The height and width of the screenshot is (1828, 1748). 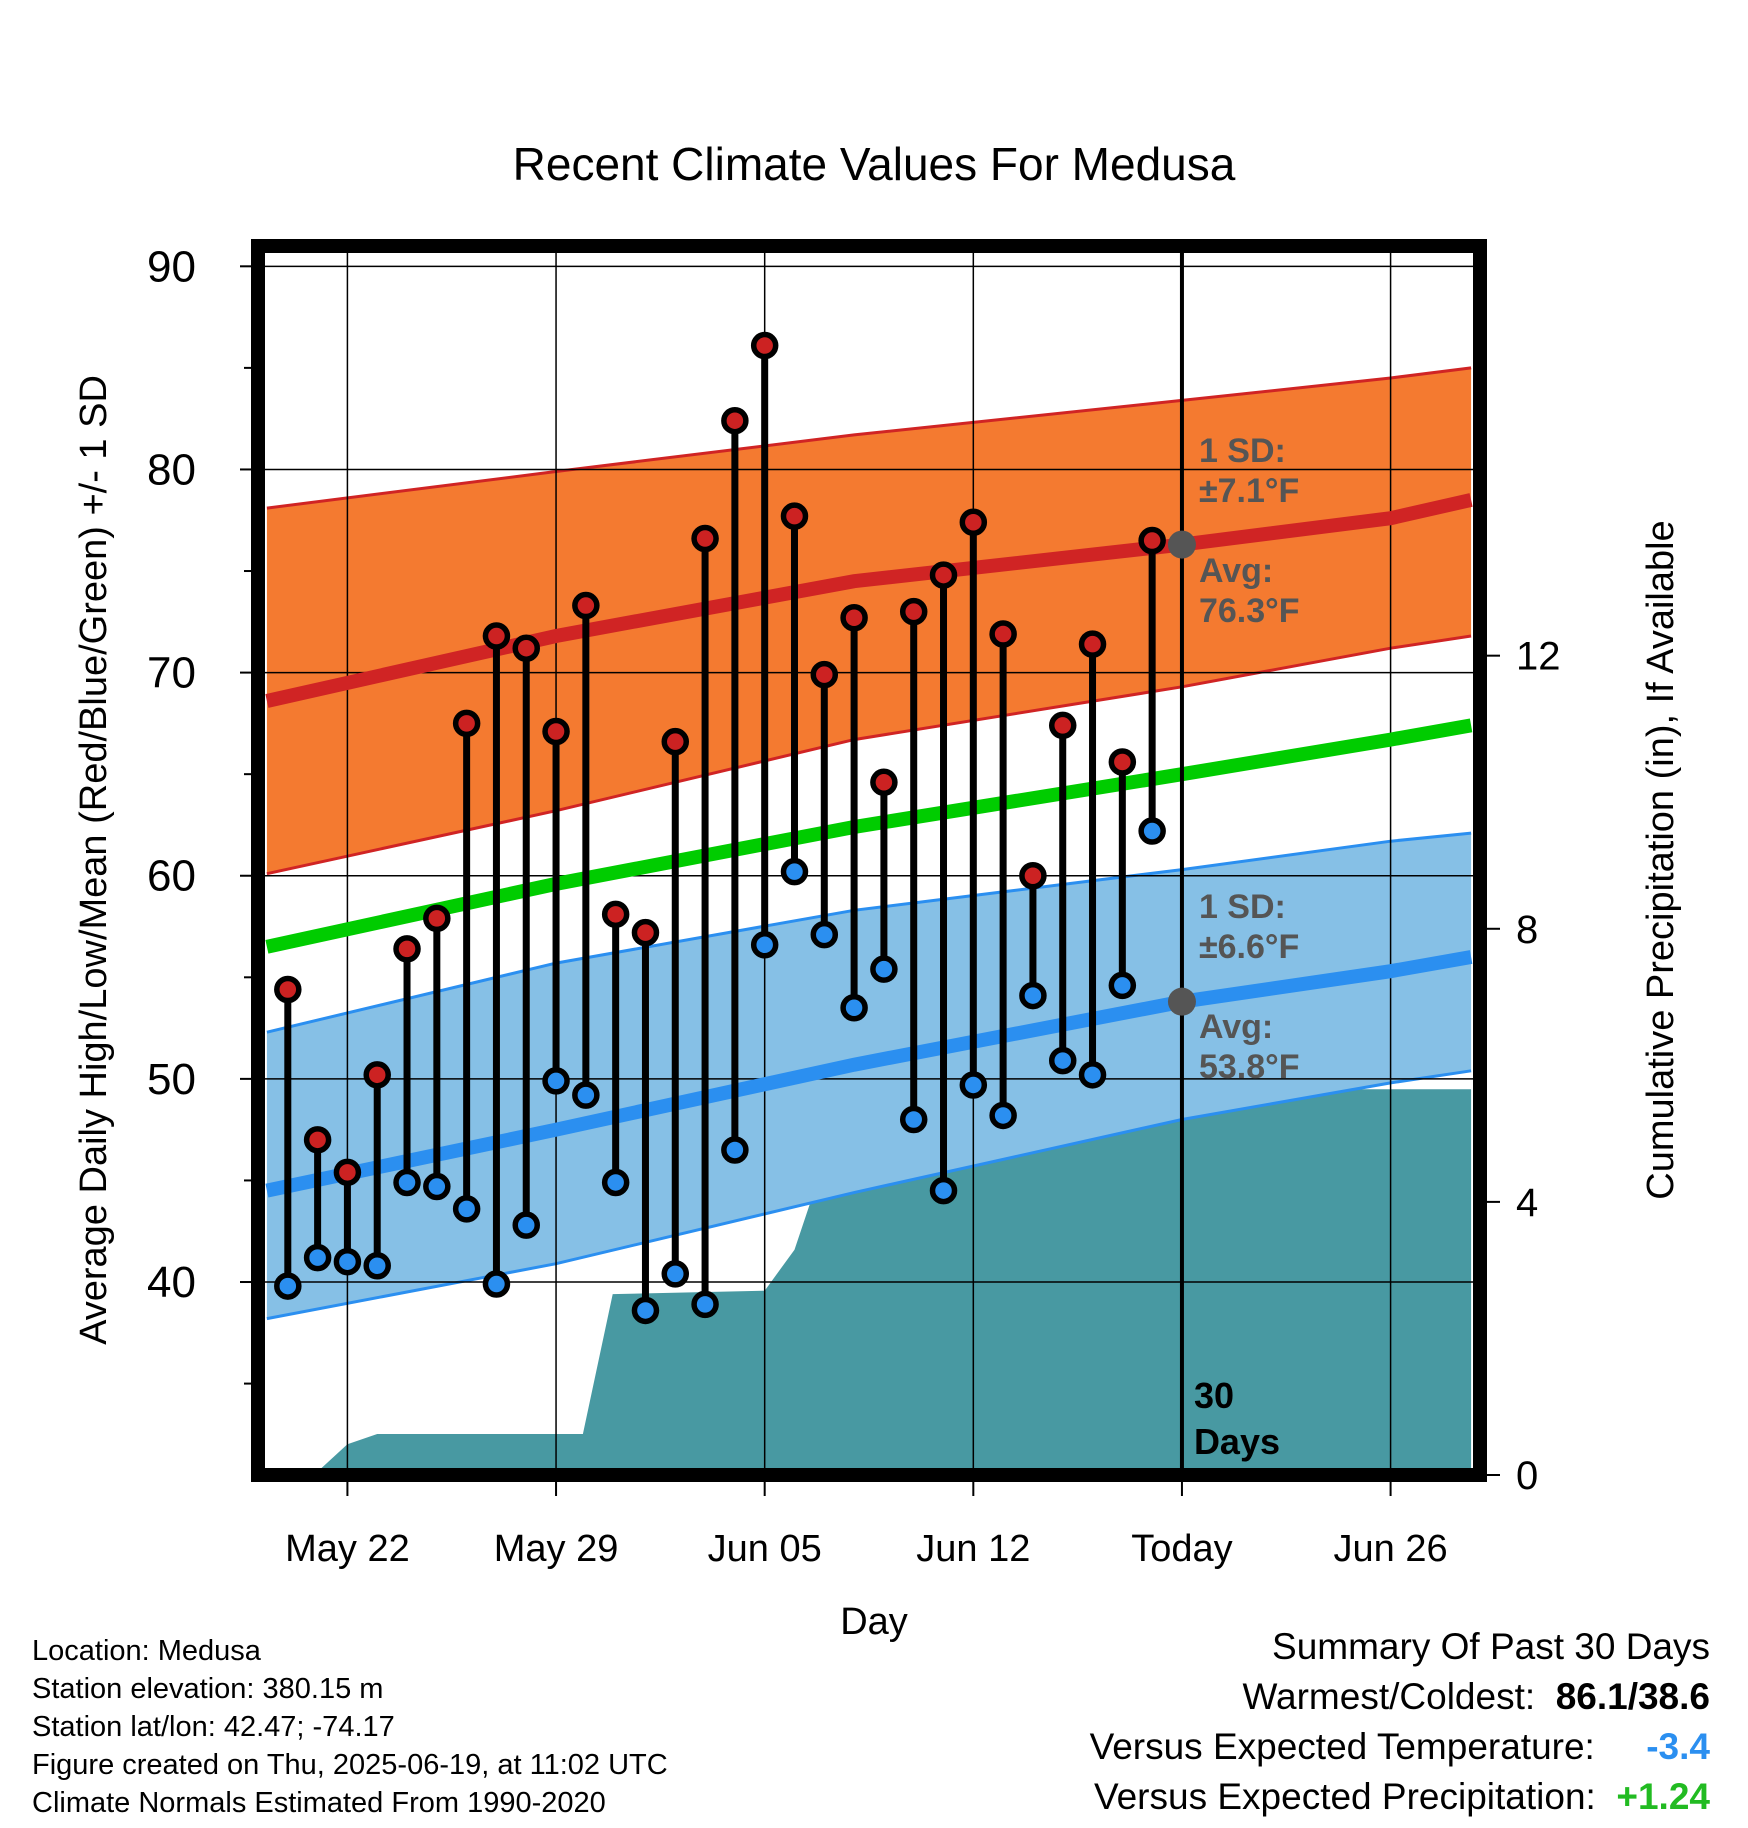 I want to click on summary-temp: Versus Expected Temperature: -3.4, so click(x=1400, y=1747).